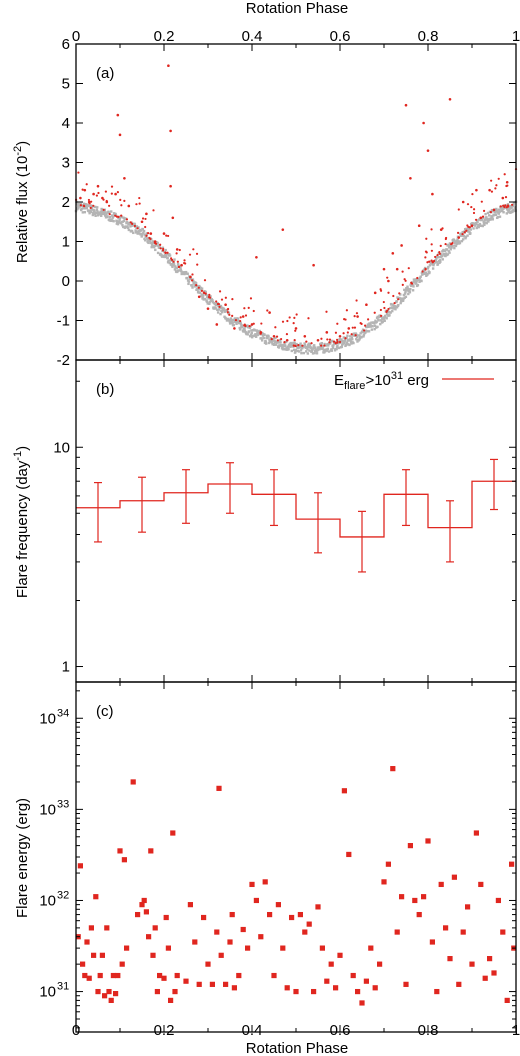  Describe the element at coordinates (428, 36) in the screenshot. I see `top-x-tick-label: 0.8` at that location.